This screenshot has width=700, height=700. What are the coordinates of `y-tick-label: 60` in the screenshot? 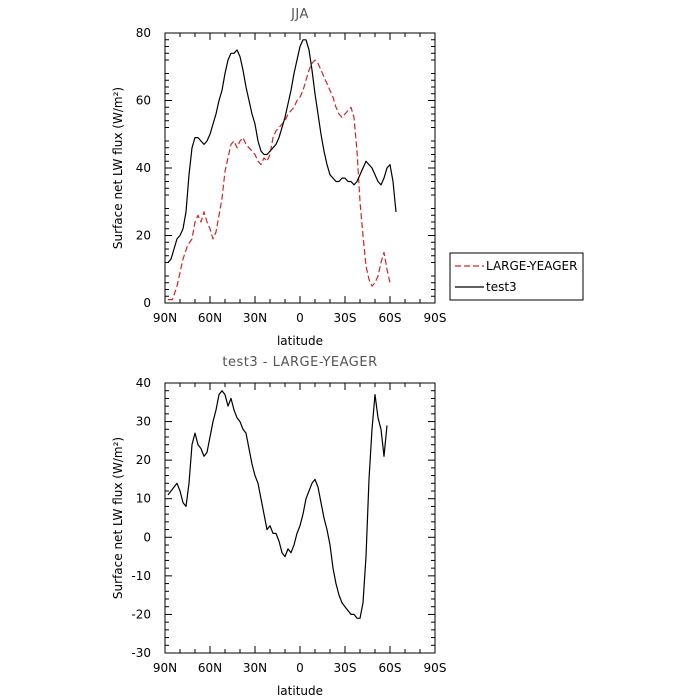 It's located at (143, 101).